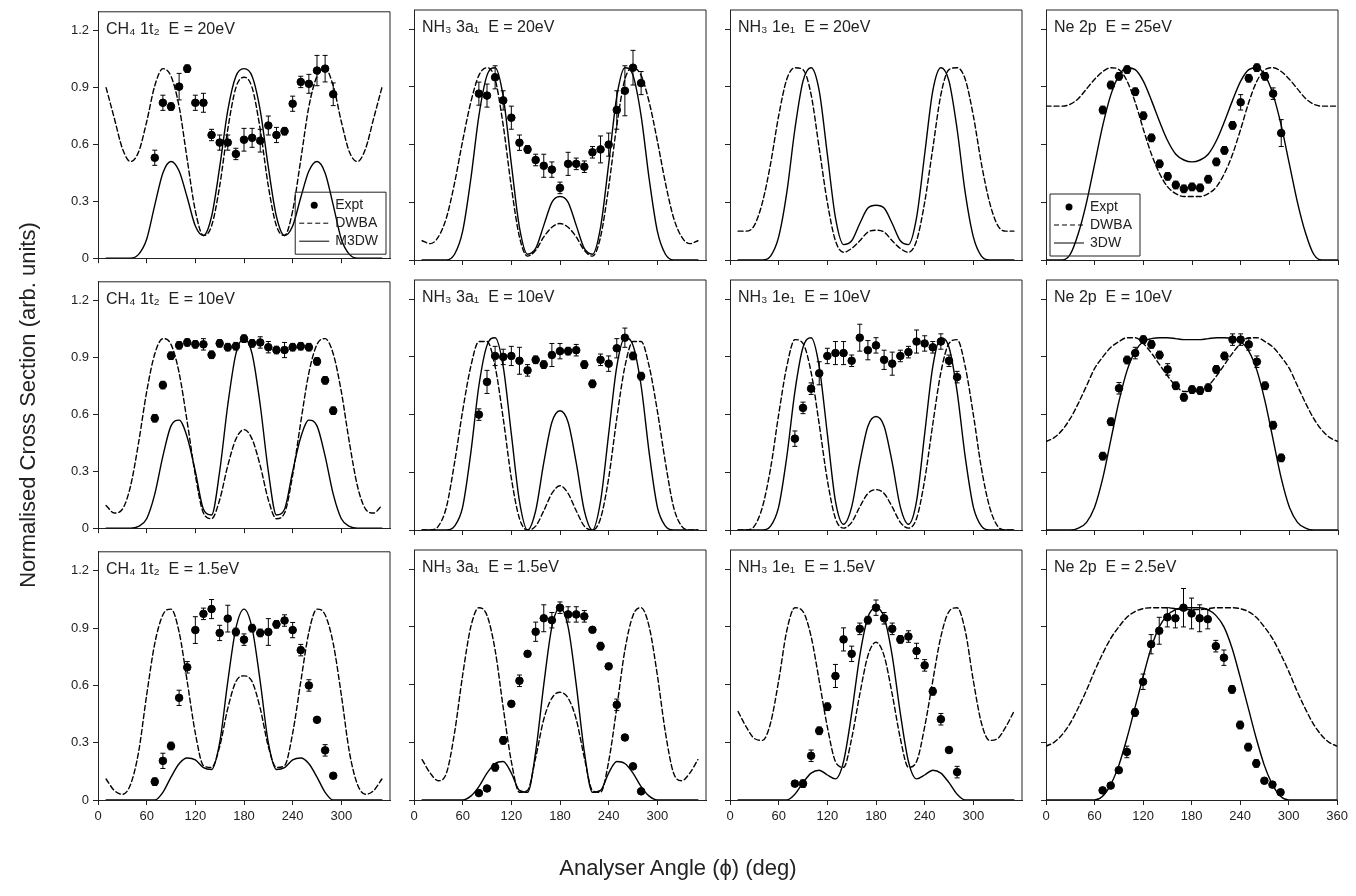 Image resolution: width=1356 pixels, height=896 pixels. What do you see at coordinates (1113, 297) in the screenshot?
I see `chart-title: Ne 2p E = 10eV` at bounding box center [1113, 297].